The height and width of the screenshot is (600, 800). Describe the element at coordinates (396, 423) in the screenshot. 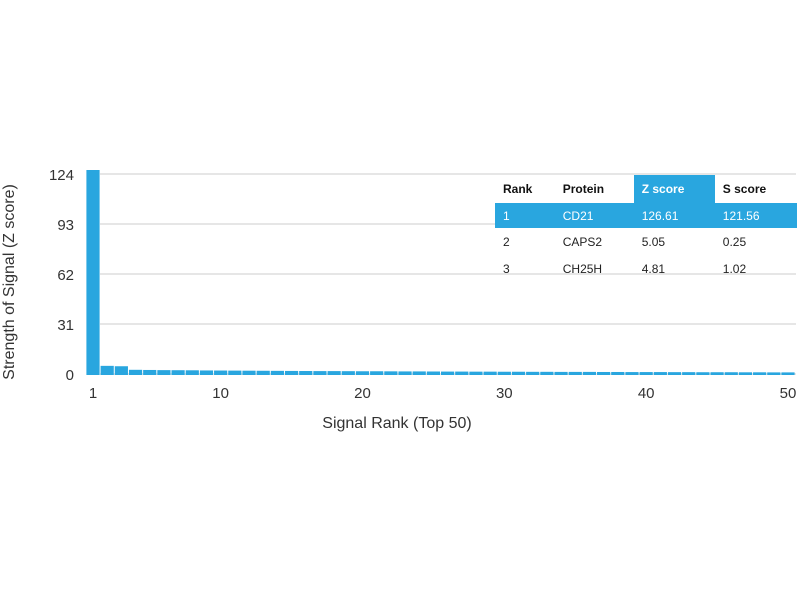

I see `x-axis-label: Signal Rank (Top 50)` at that location.